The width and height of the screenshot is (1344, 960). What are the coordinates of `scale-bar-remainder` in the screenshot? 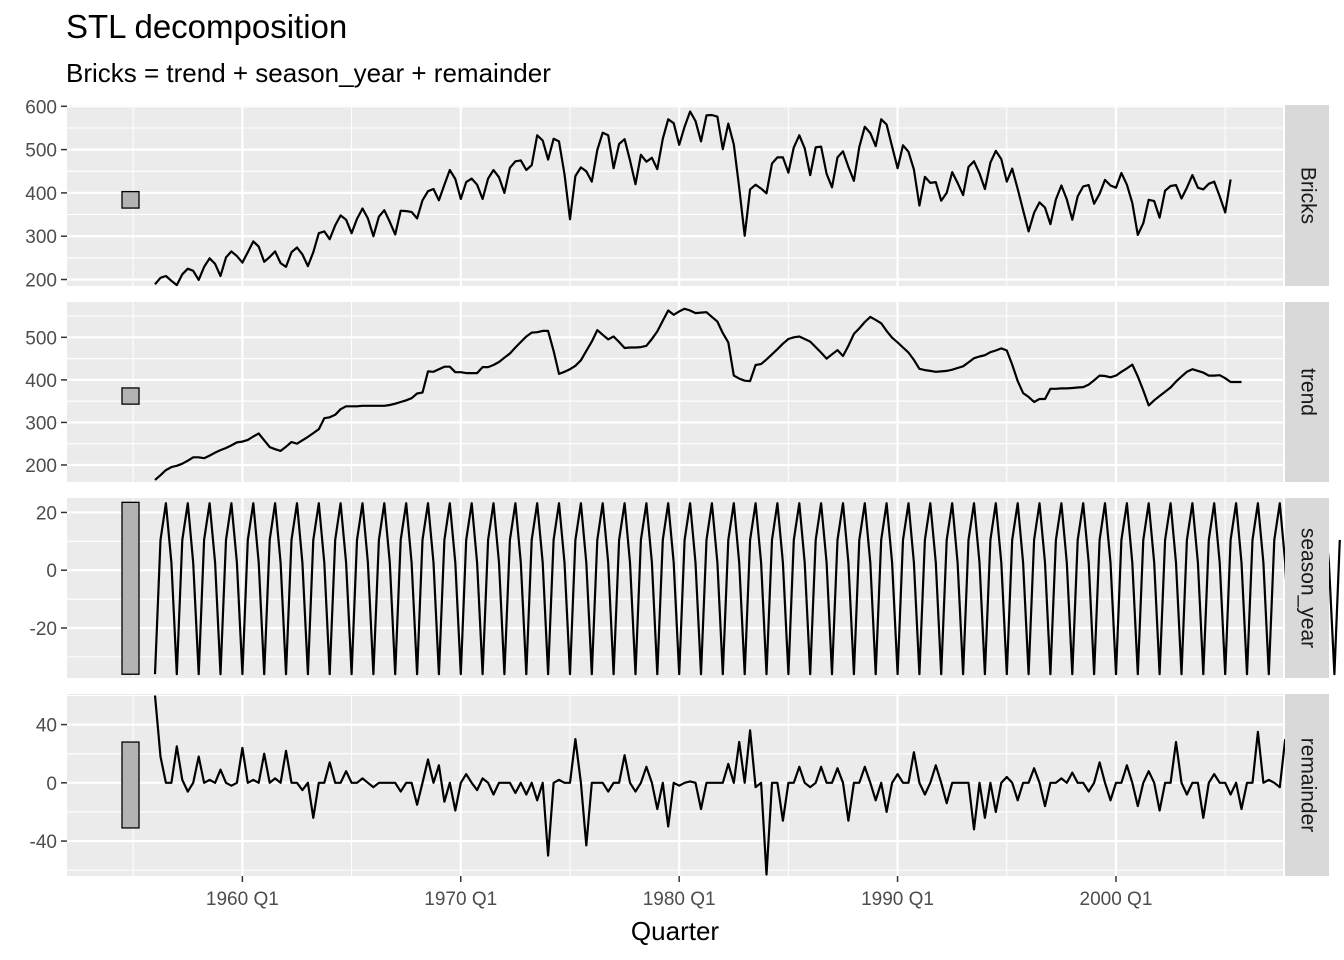 It's located at (130, 785).